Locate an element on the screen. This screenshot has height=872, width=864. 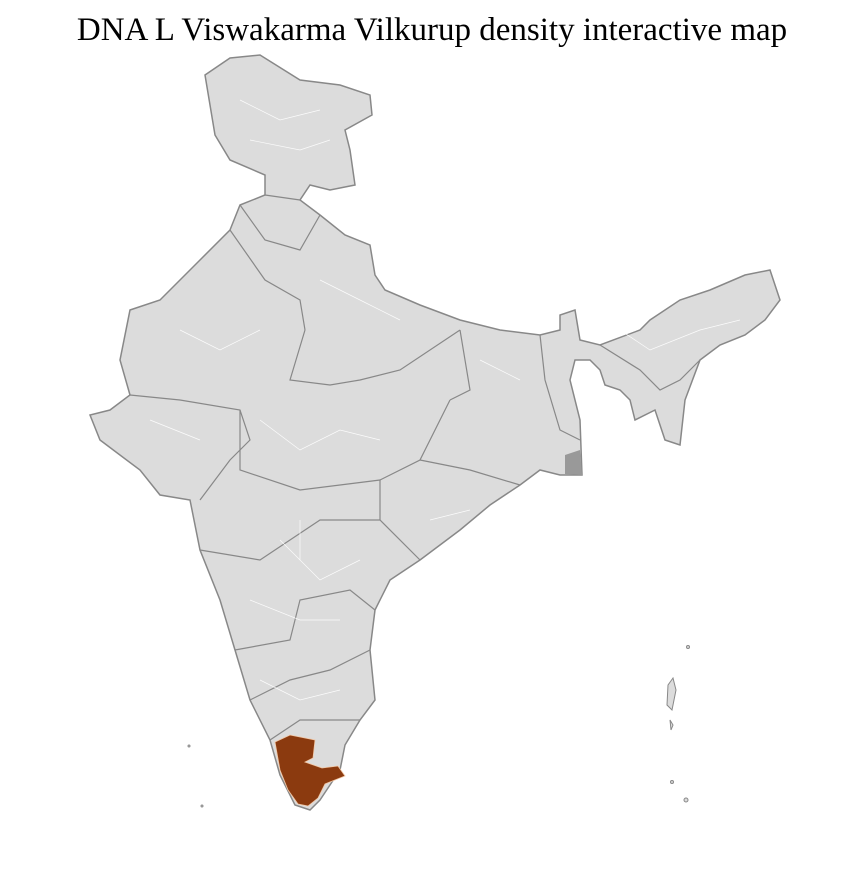
andaman-nicobar-islands is located at coordinates (438, 726).